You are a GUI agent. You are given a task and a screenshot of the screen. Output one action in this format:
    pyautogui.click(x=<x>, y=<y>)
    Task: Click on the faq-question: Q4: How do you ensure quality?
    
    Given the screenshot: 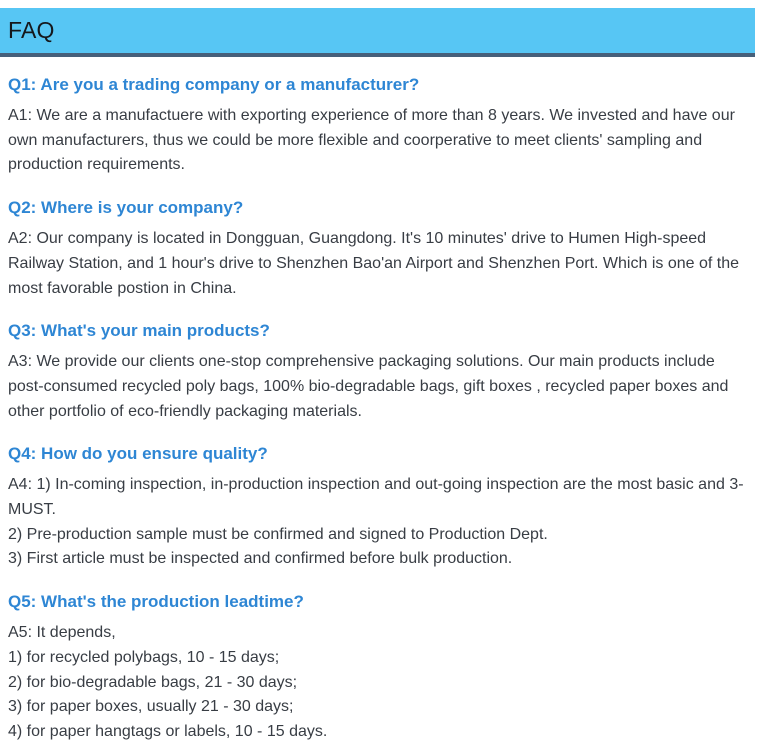 What is the action you would take?
    pyautogui.click(x=138, y=454)
    